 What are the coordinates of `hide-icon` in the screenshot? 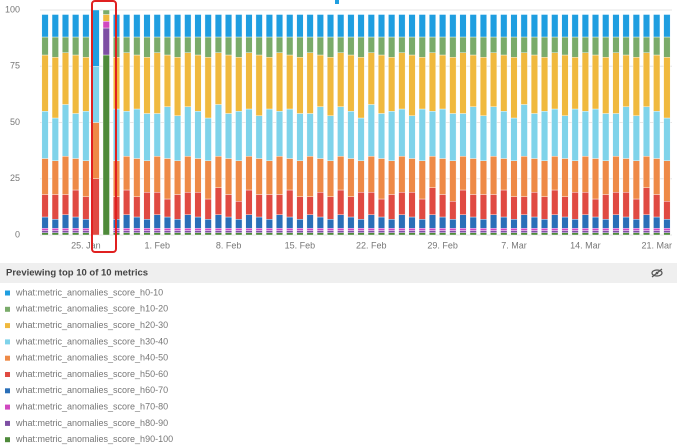 It's located at (657, 273).